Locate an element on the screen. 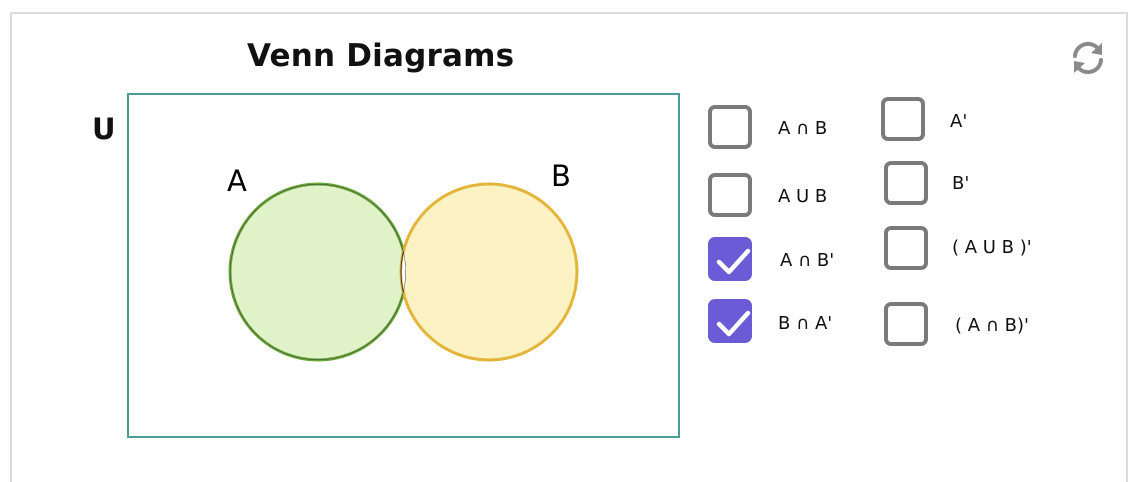 This screenshot has width=1136, height=482. refresh-icon is located at coordinates (1088, 58).